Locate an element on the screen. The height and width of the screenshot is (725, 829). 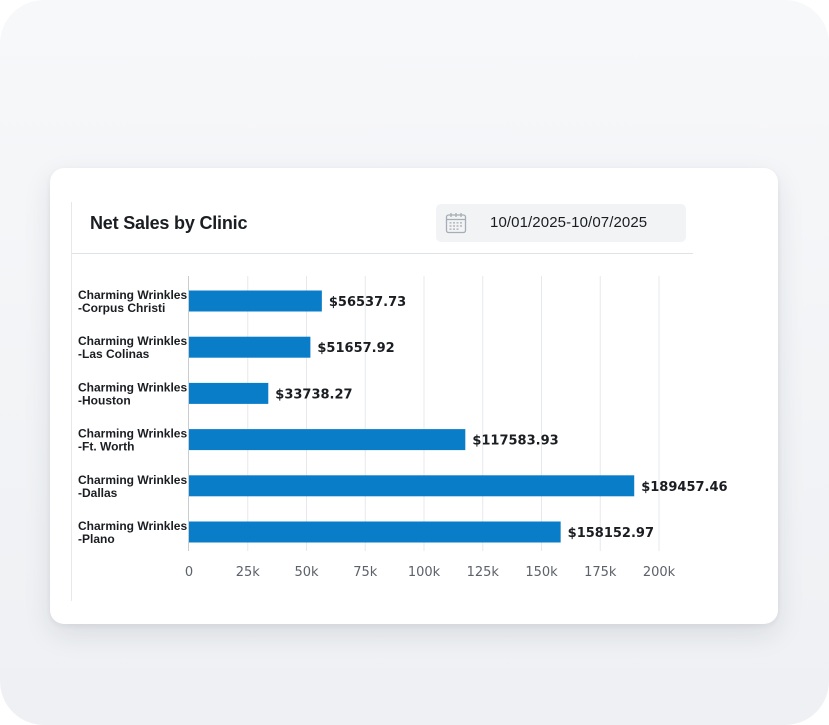
category-label: Charming Wrinkles -Dallas is located at coordinates (132, 486).